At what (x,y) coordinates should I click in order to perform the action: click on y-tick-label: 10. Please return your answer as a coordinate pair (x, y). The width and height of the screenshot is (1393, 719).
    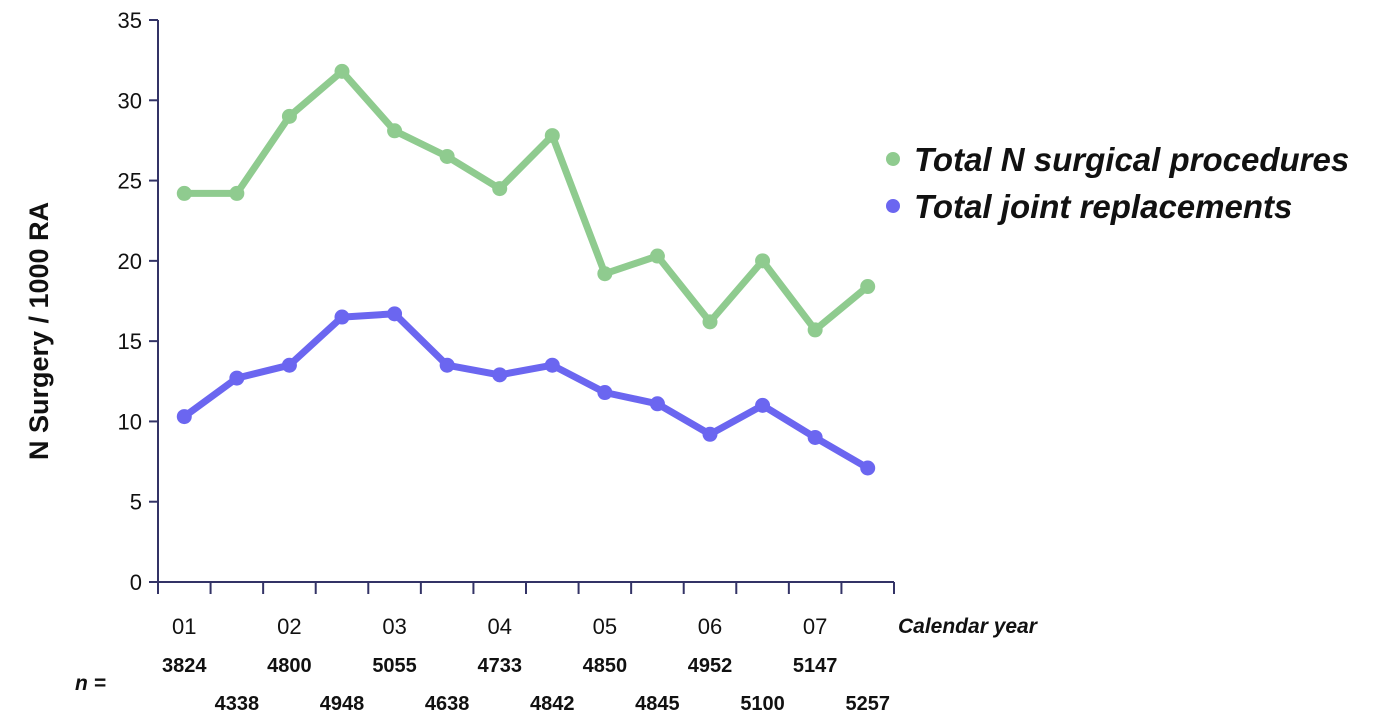
    Looking at the image, I should click on (130, 421).